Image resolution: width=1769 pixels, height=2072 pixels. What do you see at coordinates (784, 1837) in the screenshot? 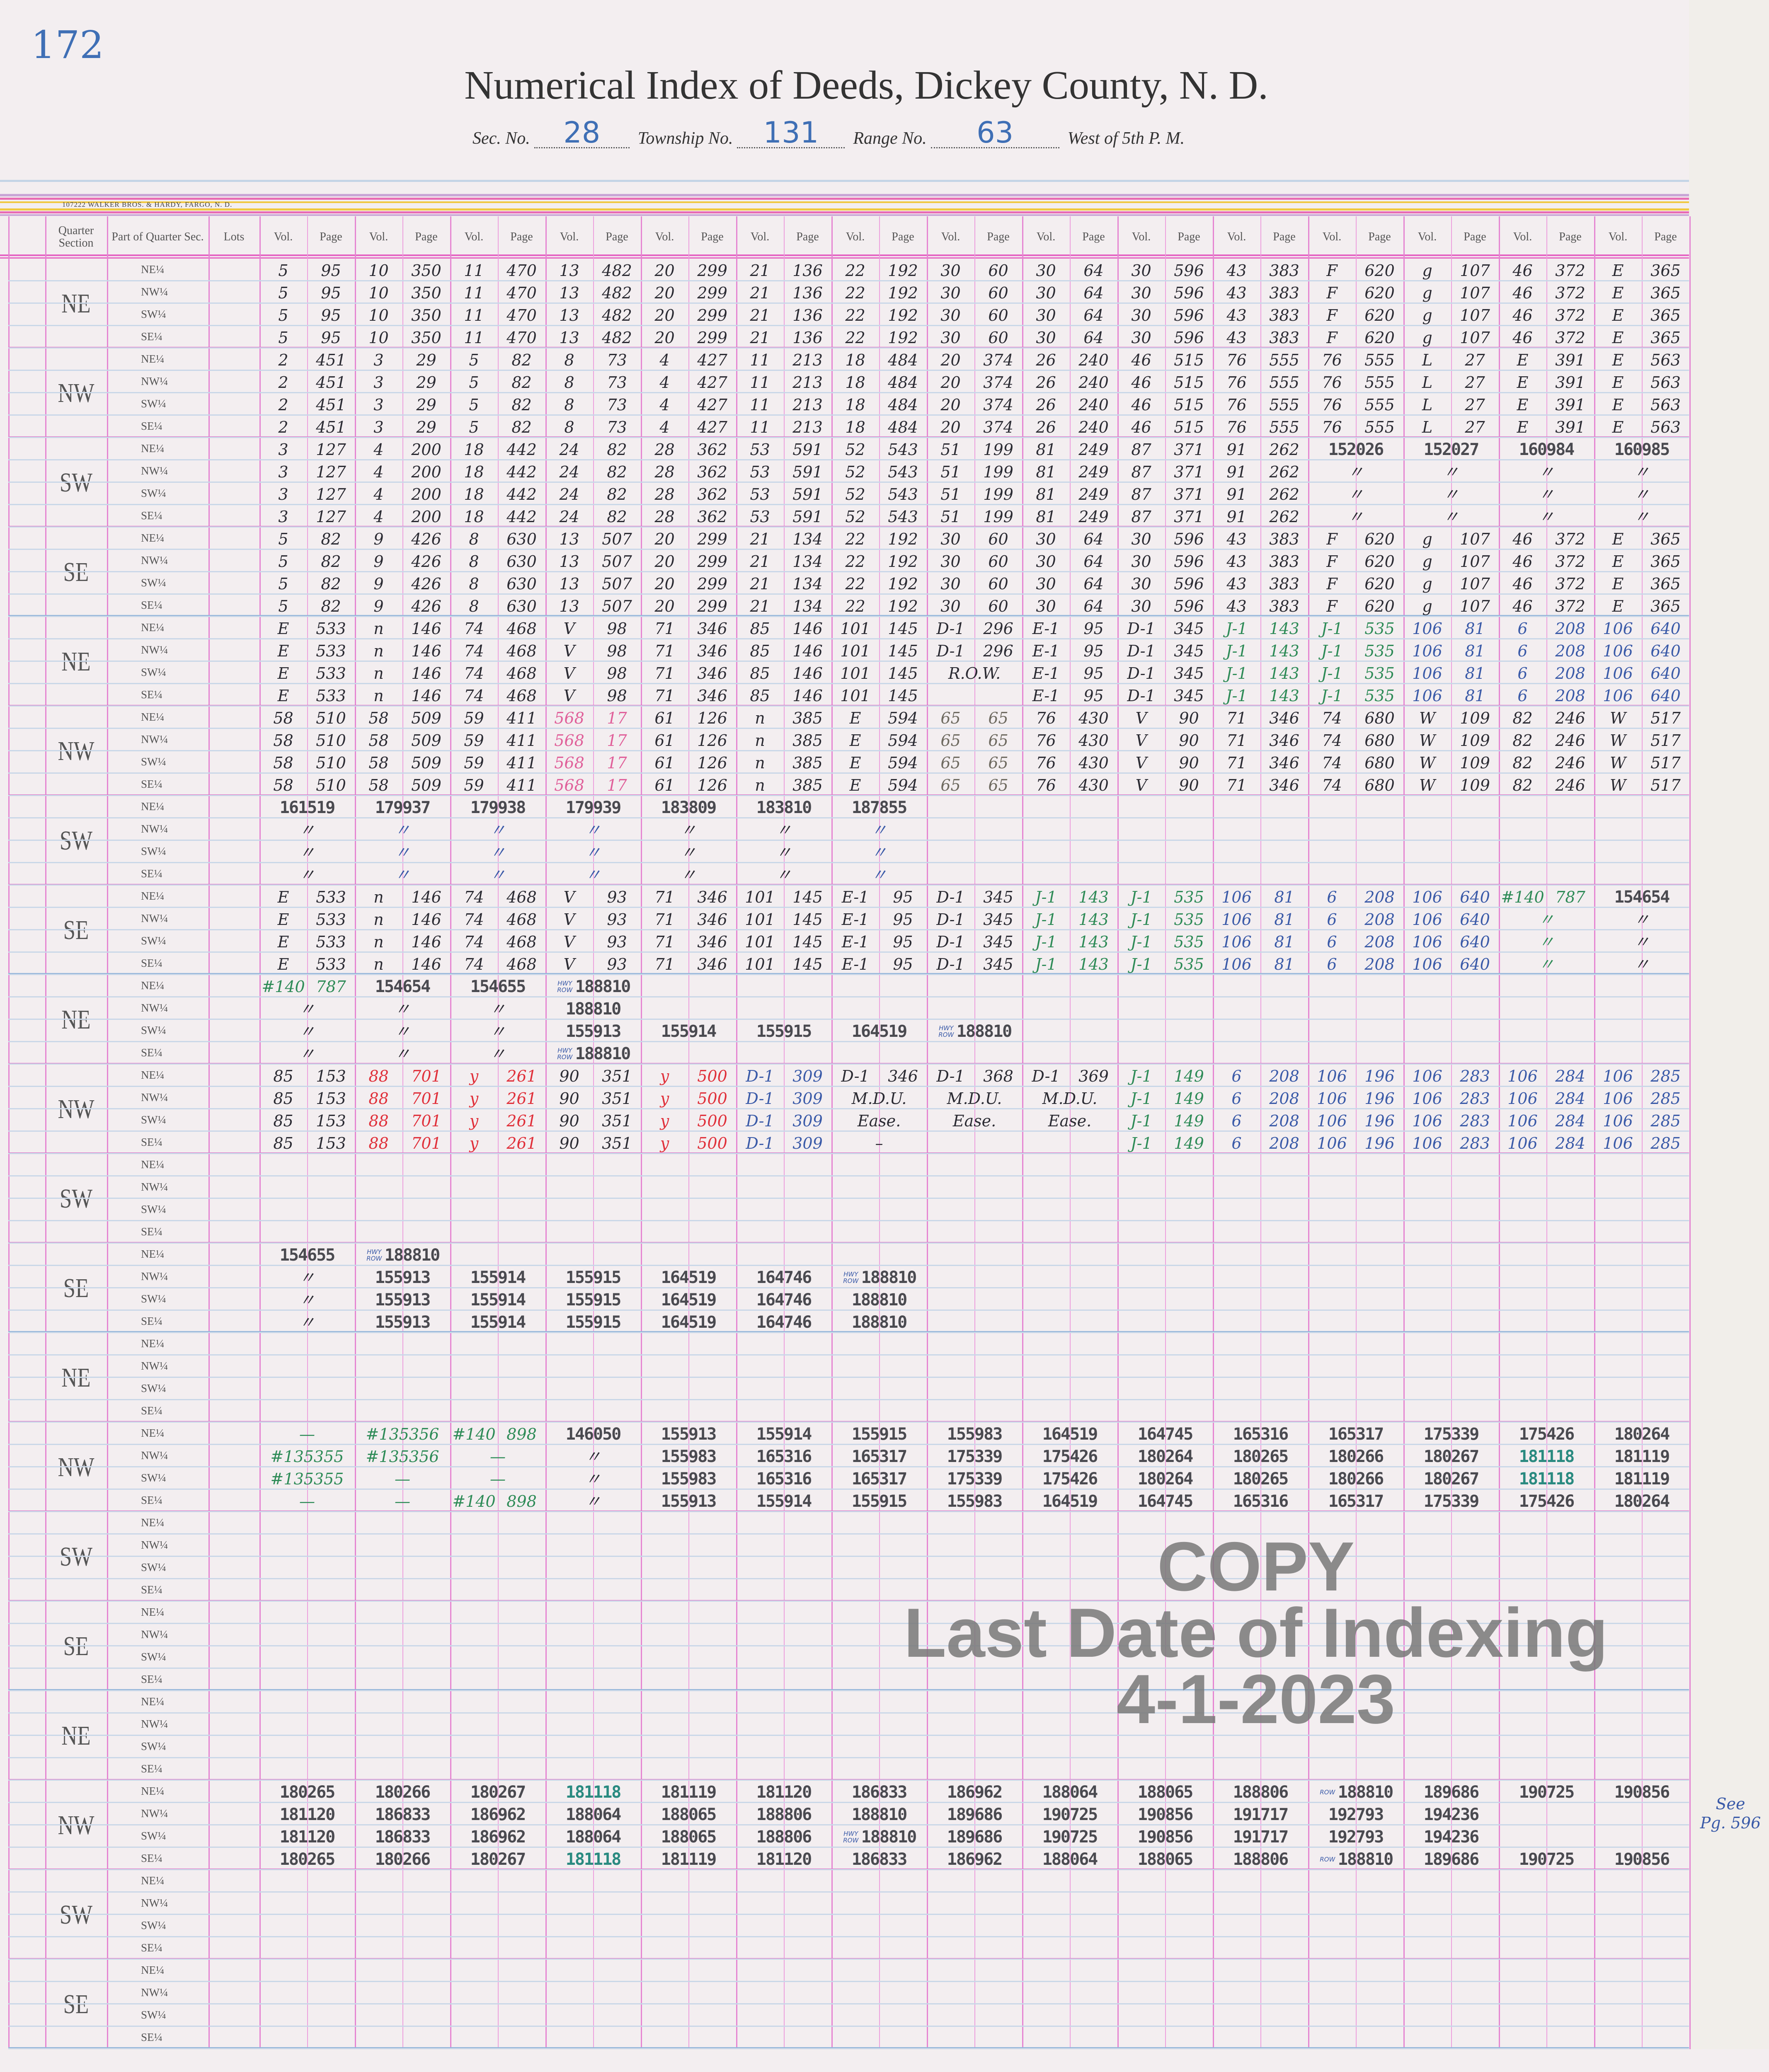
I see `stamped-document-number: 188806` at bounding box center [784, 1837].